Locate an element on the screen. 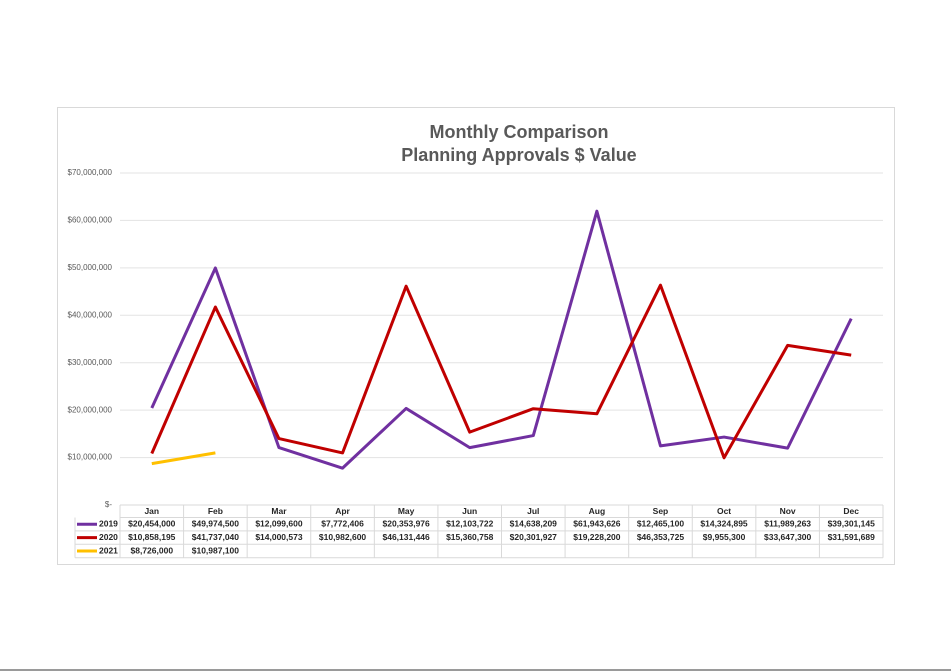  x-tick-label: Nov is located at coordinates (788, 511).